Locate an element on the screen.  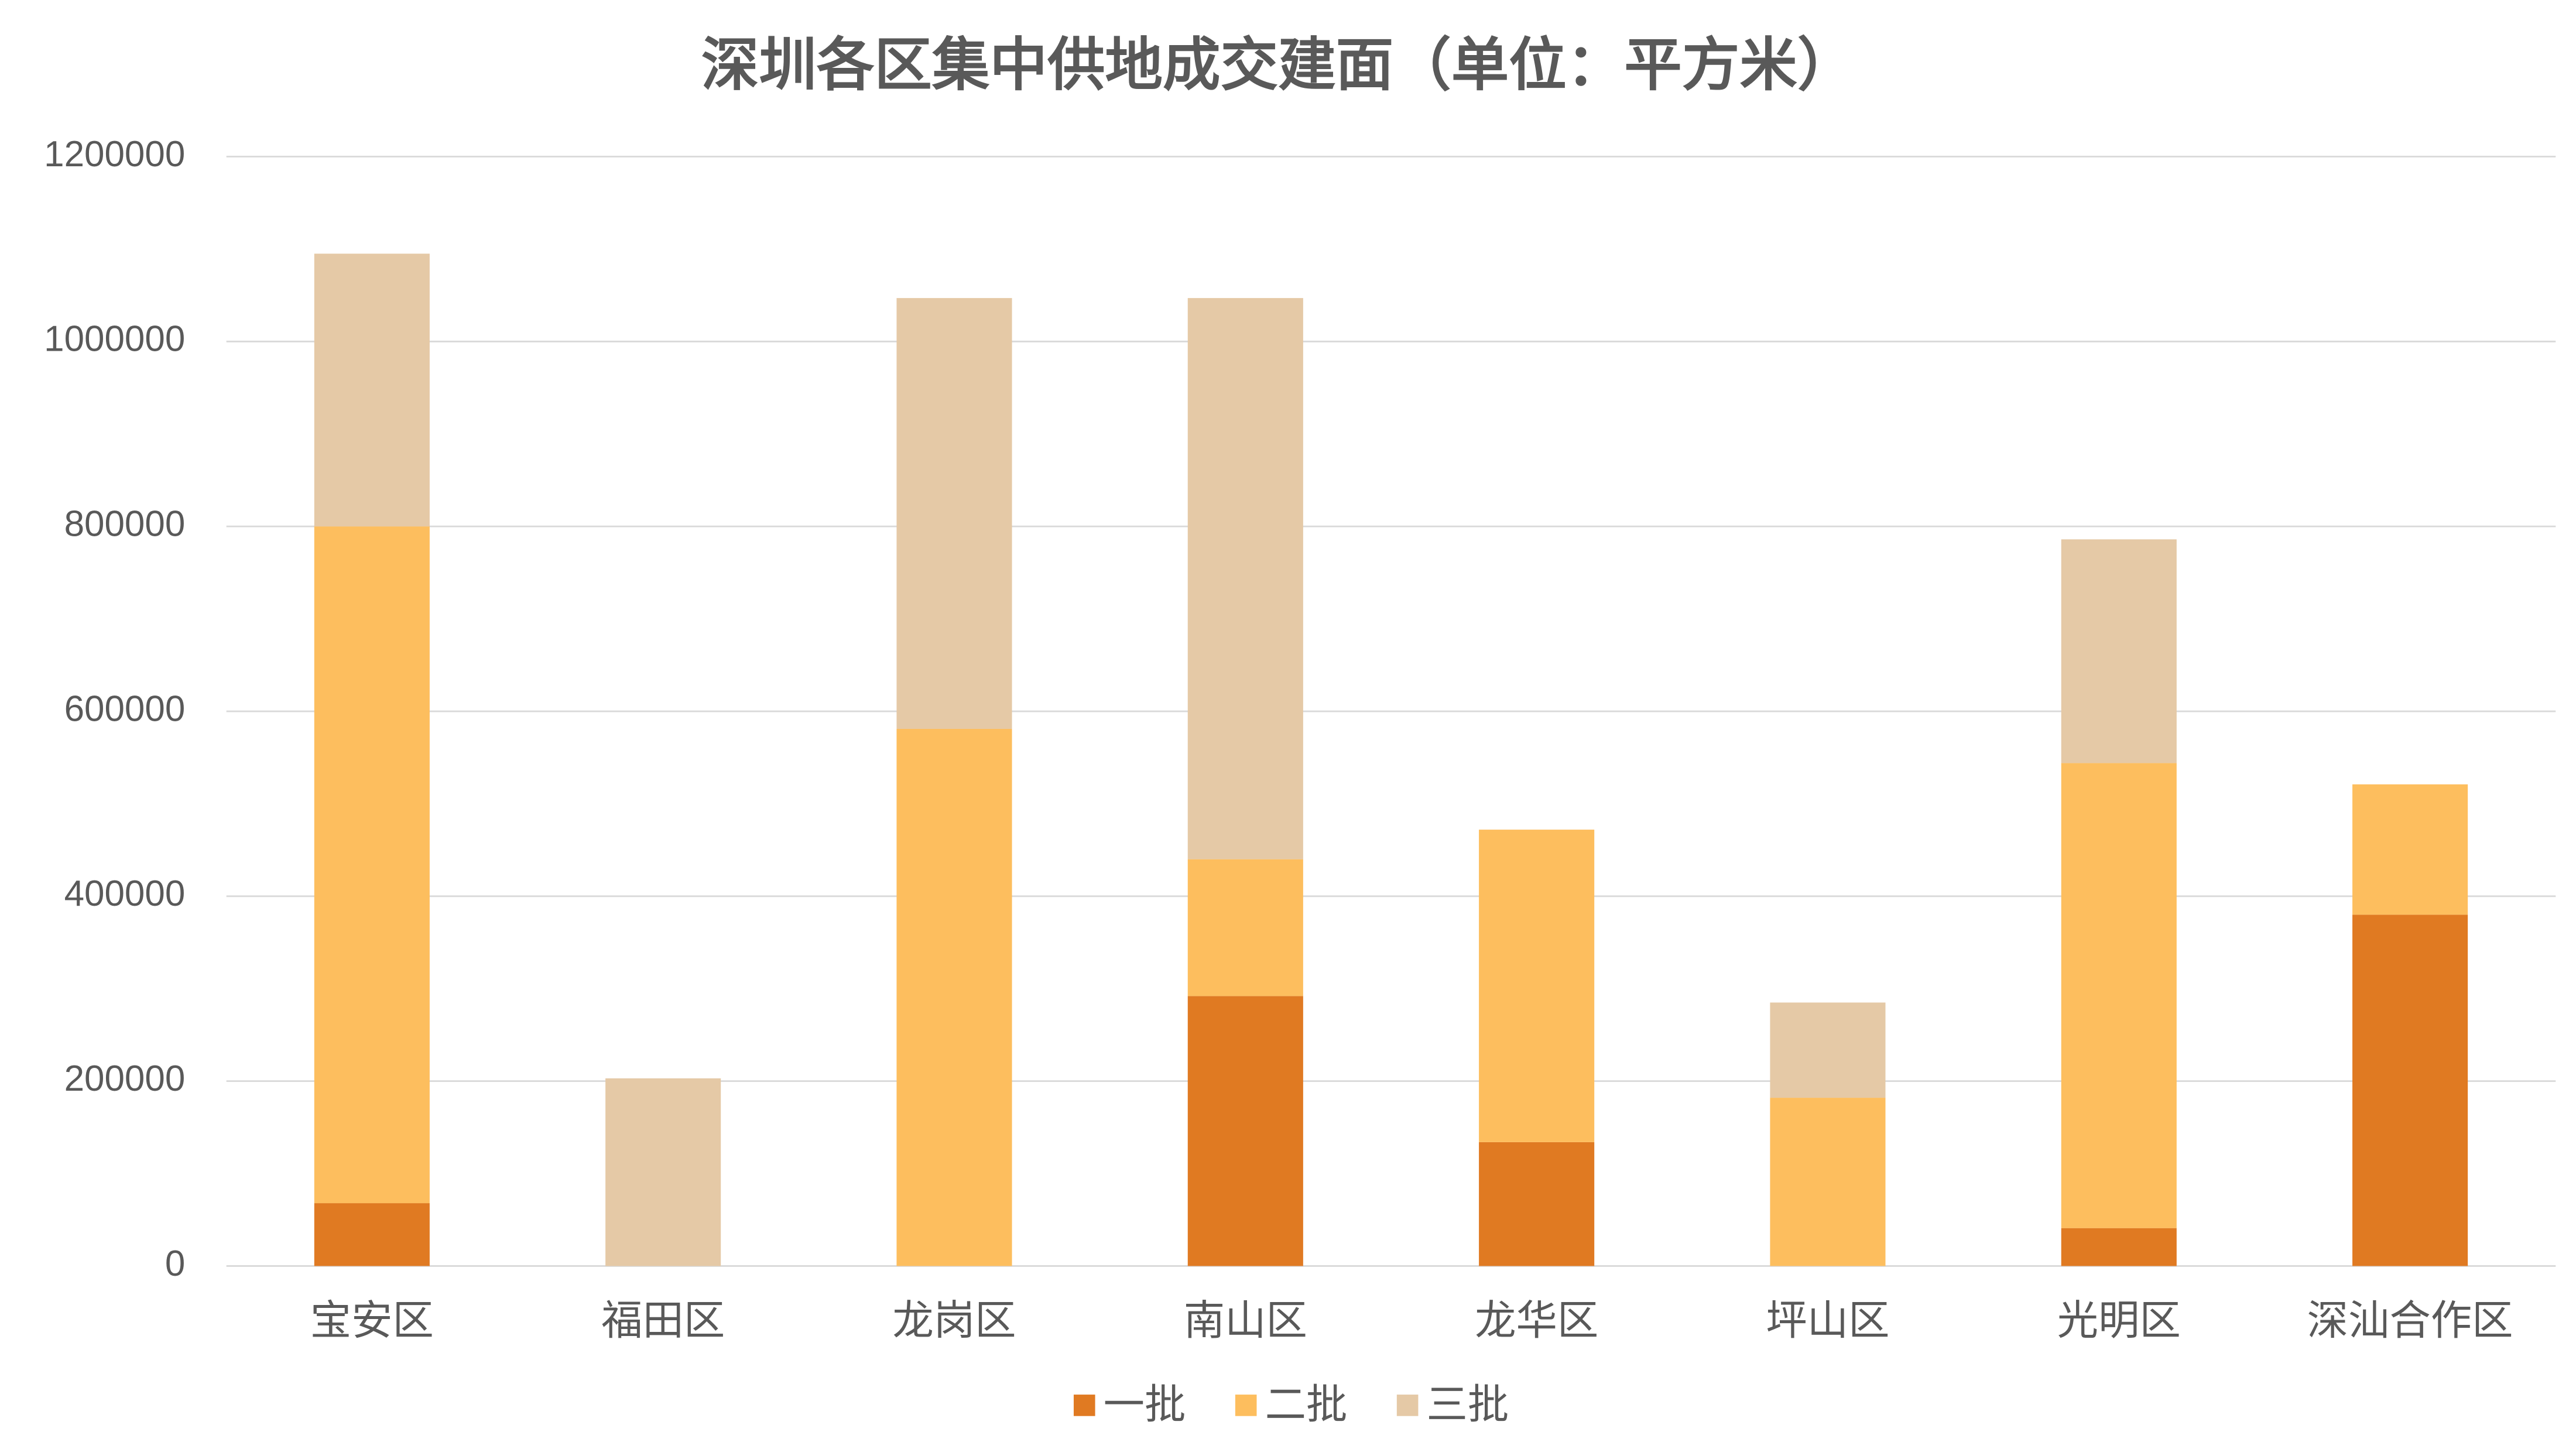
y-tick-label: 200000 is located at coordinates (125, 1079).